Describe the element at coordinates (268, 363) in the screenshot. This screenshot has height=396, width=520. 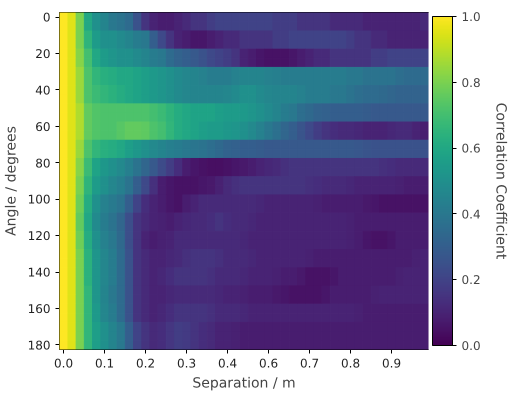
I see `x-tick-label: 0.6` at that location.